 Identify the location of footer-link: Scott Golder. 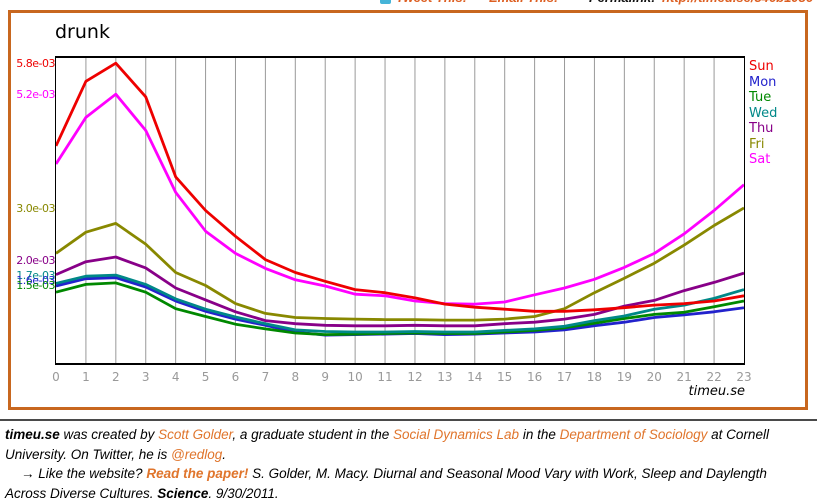
(195, 434).